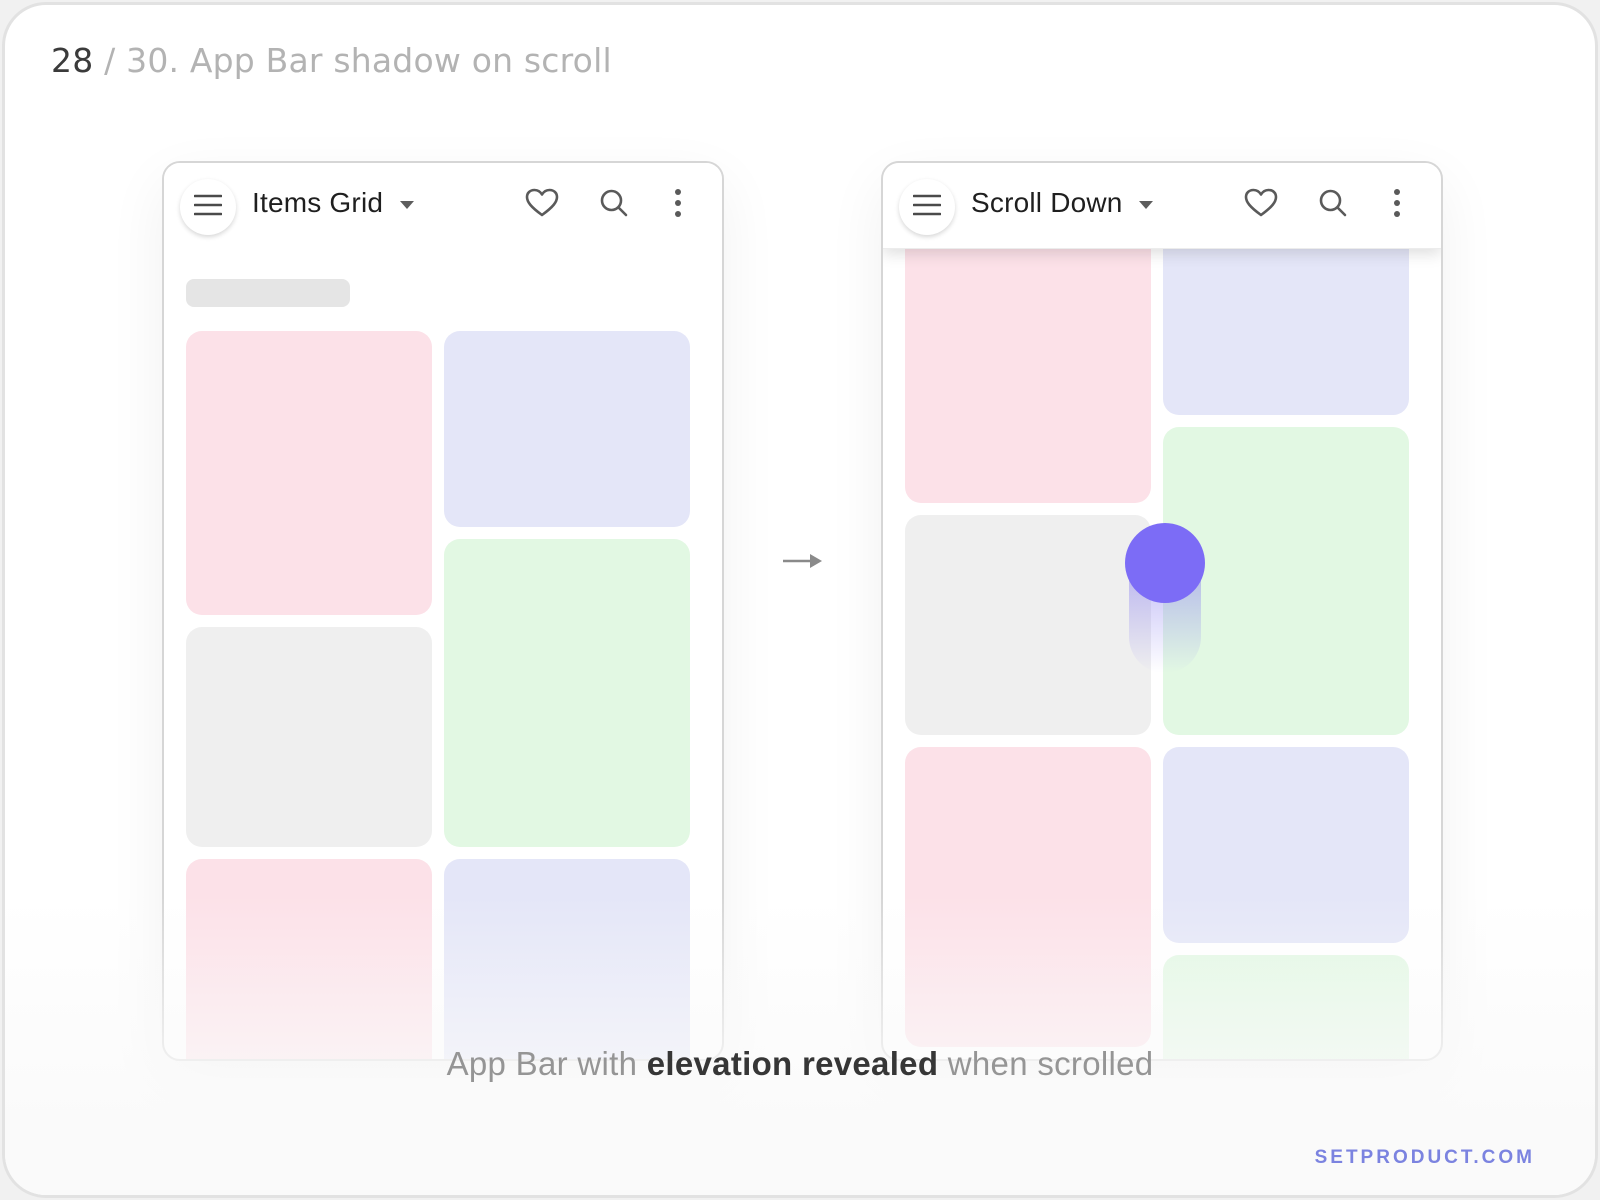  I want to click on app-bar-title: Scroll Down, so click(1047, 202).